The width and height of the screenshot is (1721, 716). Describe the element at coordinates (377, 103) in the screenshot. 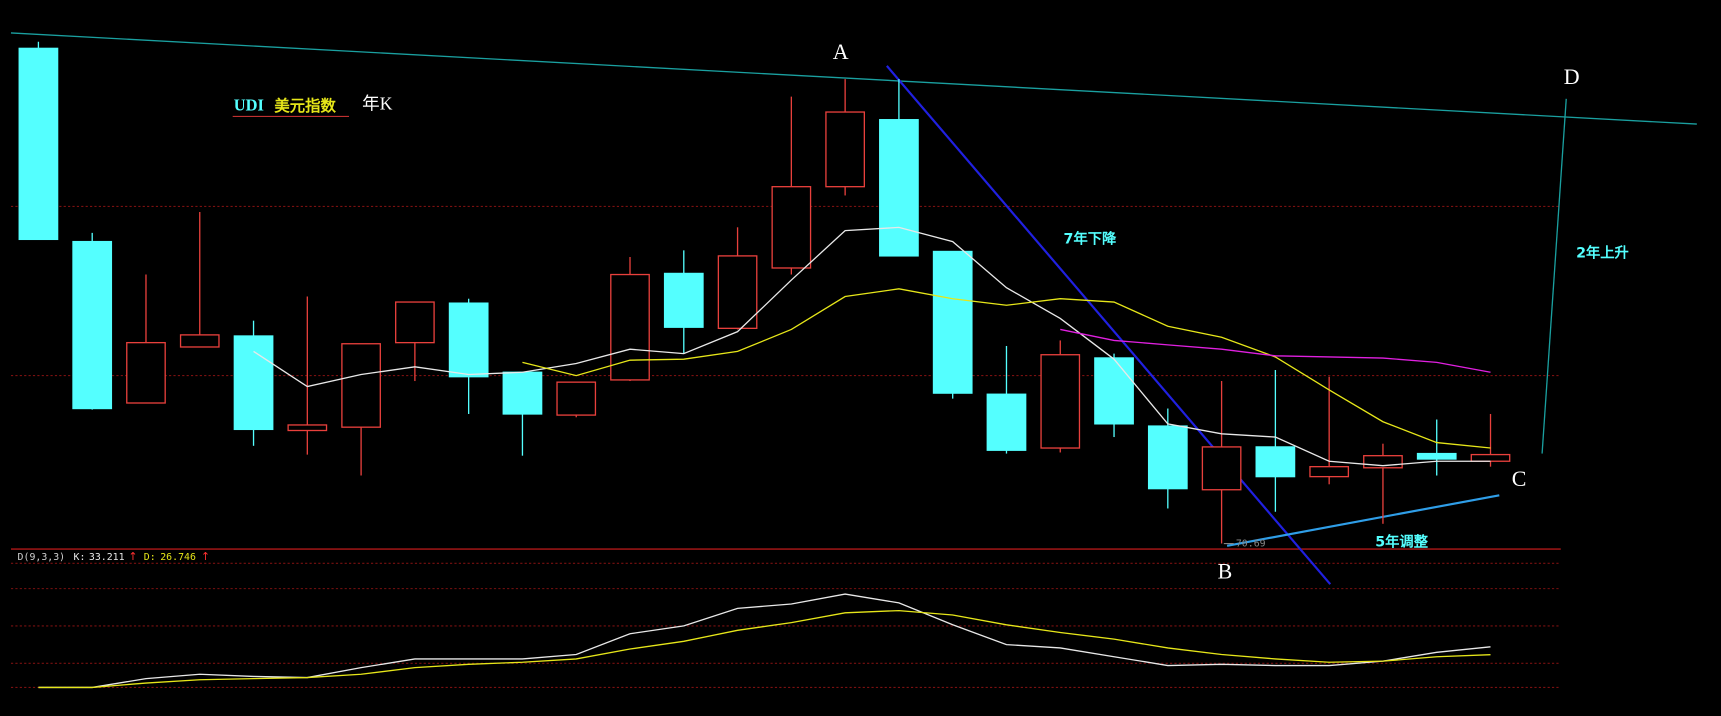

I see `period-label: 年K` at that location.